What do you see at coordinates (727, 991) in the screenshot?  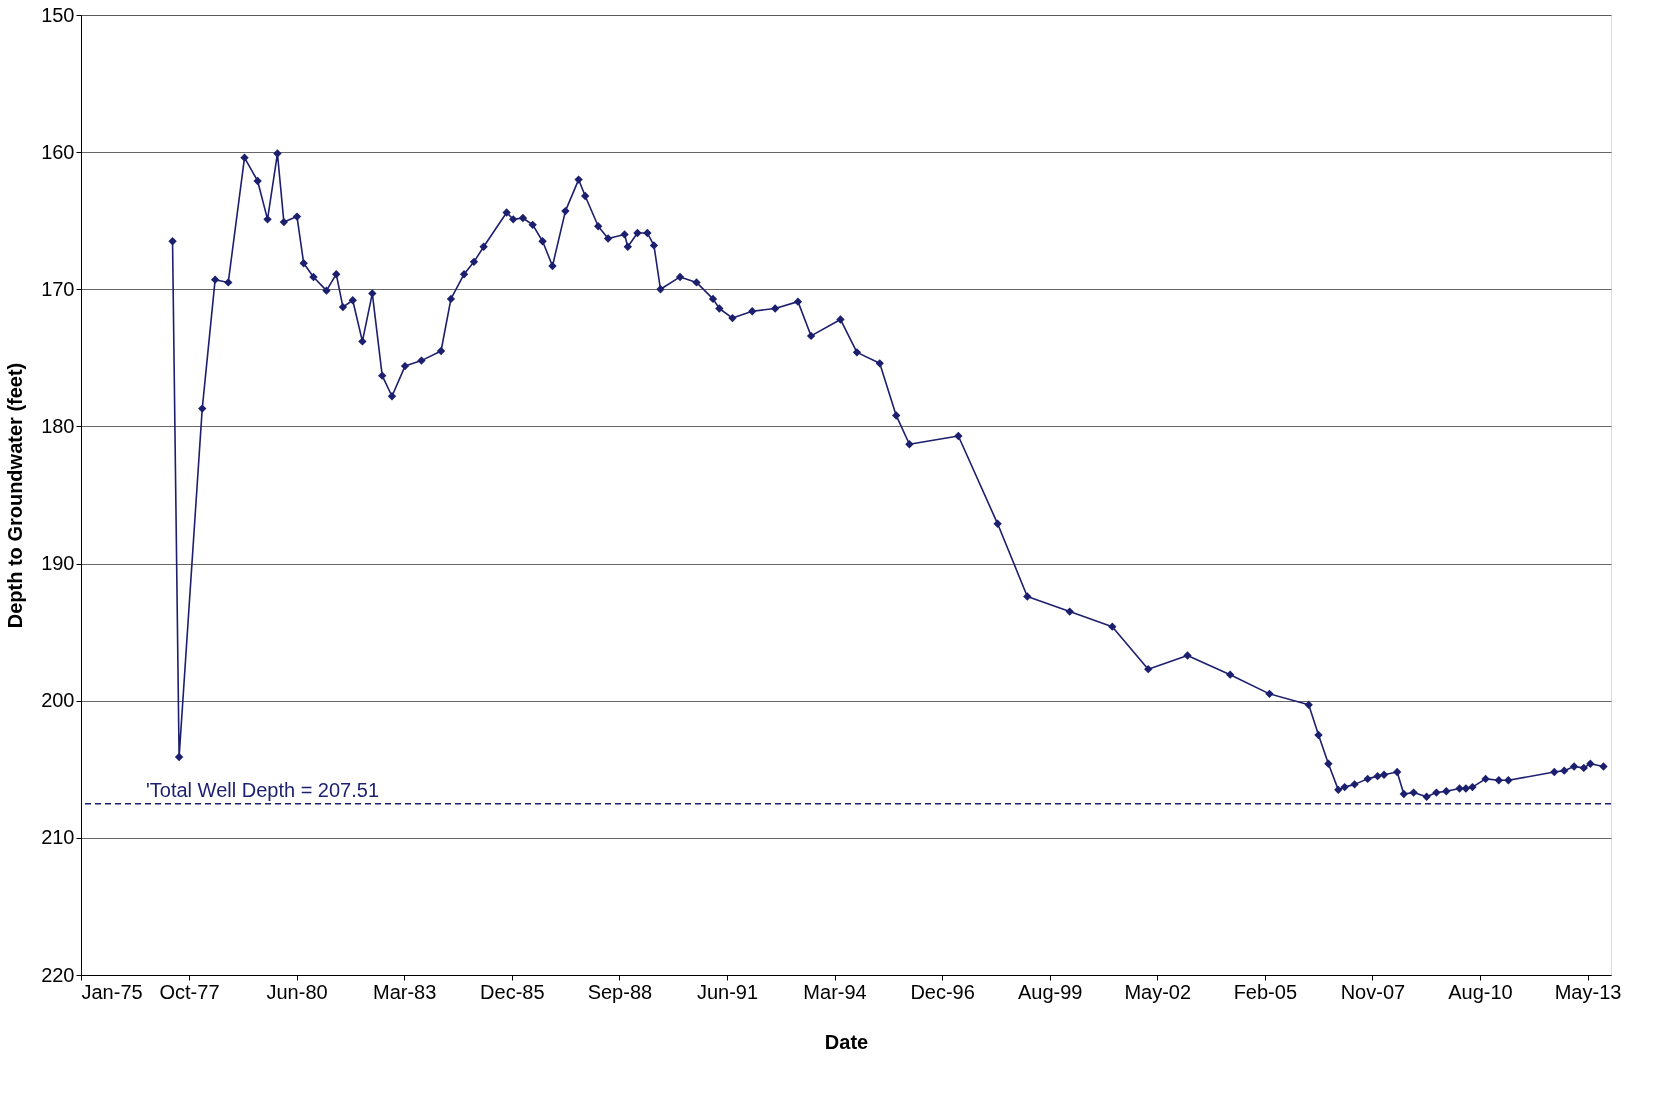 I see `x-tick-label: Jun-91` at bounding box center [727, 991].